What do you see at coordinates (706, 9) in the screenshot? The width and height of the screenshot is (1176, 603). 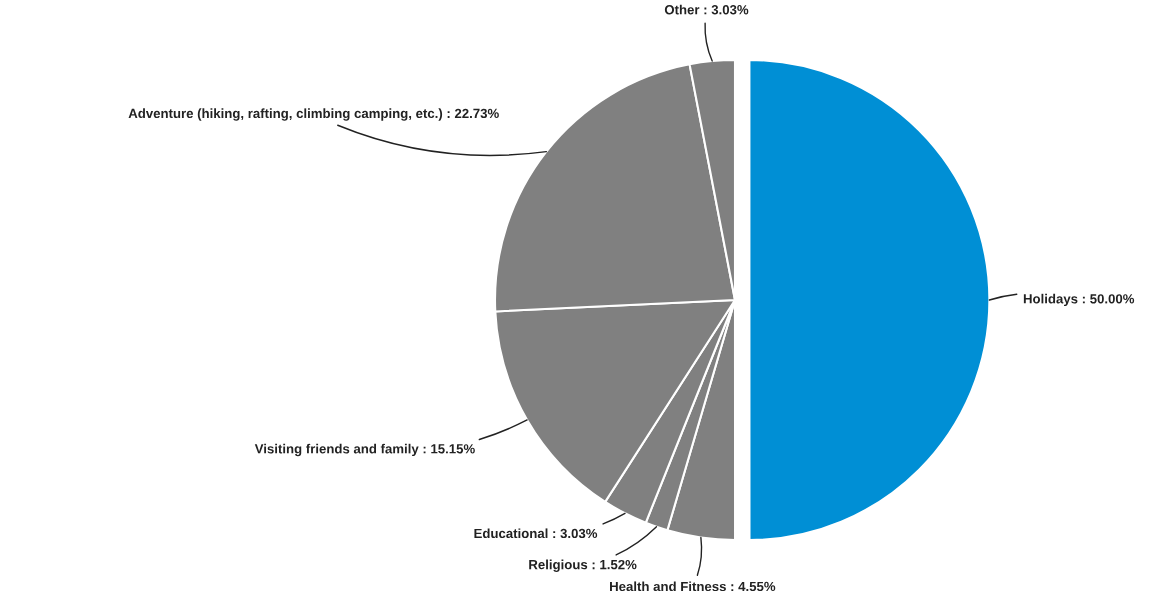 I see `slice-label: Other : 3.03%` at bounding box center [706, 9].